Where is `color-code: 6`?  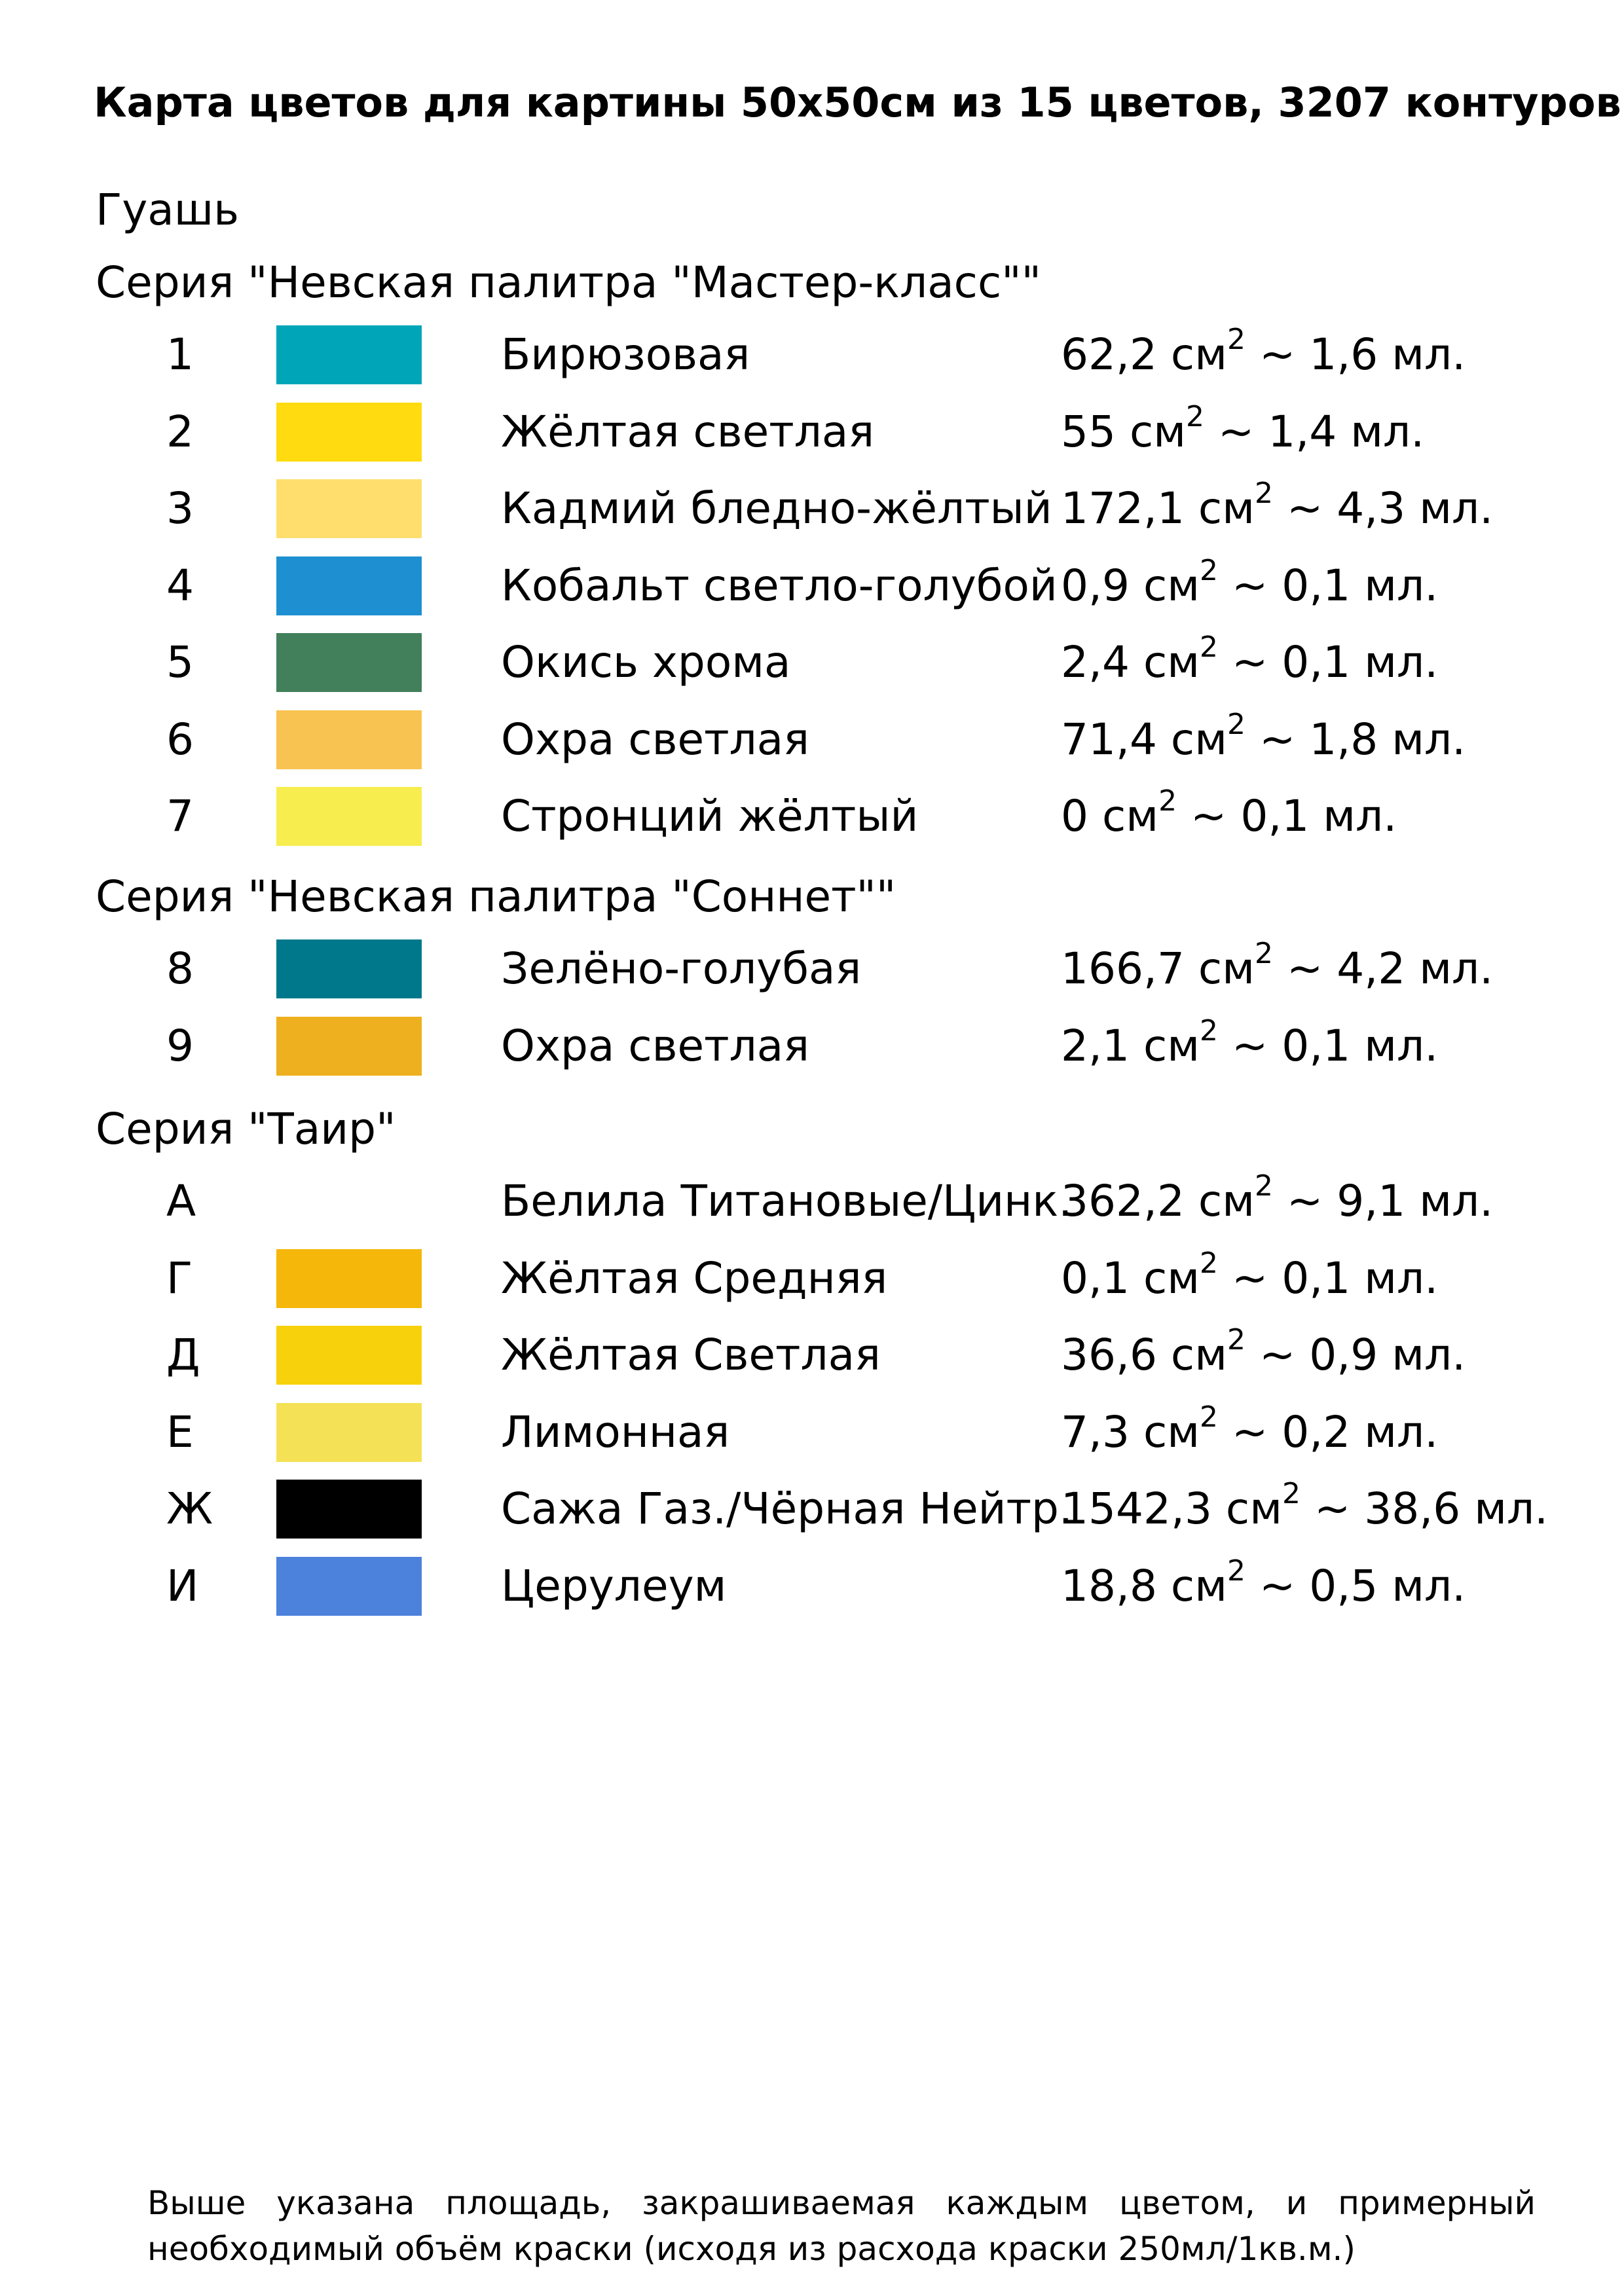 color-code: 6 is located at coordinates (180, 739).